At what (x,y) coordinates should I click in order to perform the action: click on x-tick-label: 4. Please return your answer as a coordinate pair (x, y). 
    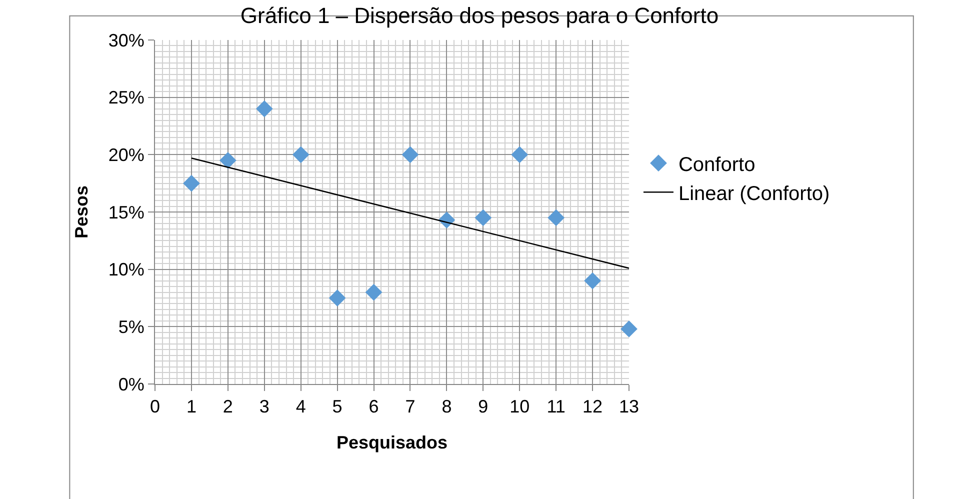
    Looking at the image, I should click on (301, 406).